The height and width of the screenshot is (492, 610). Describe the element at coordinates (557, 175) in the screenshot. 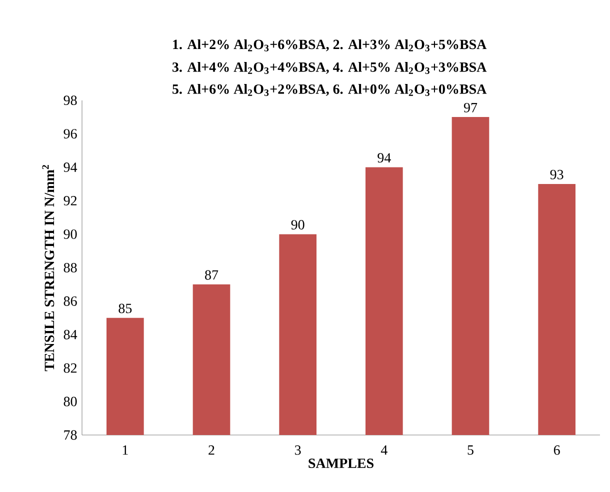

I see `data-label: 93` at that location.